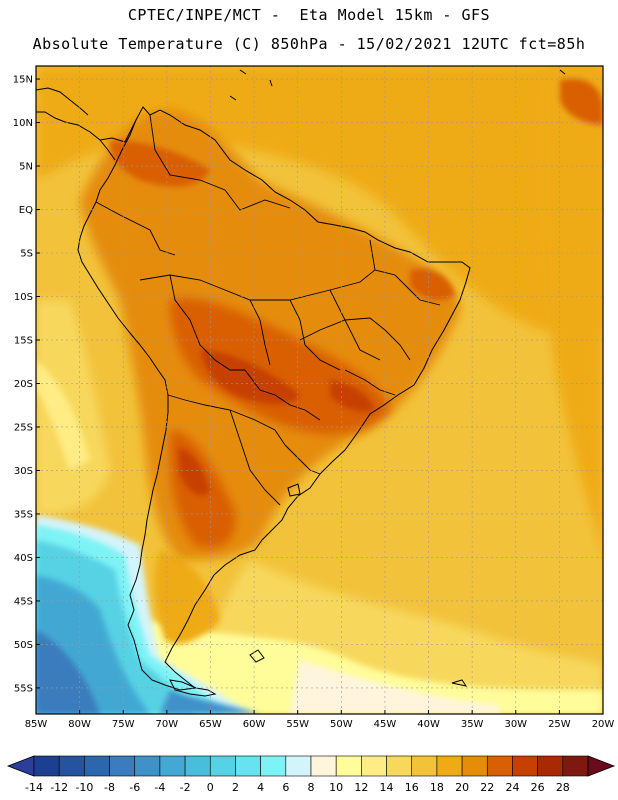 Image resolution: width=618 pixels, height=800 pixels. I want to click on colorbar-label: 22, so click(487, 787).